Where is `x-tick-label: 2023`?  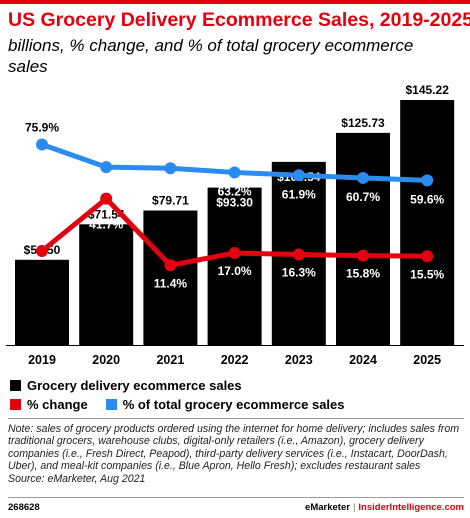
x-tick-label: 2023 is located at coordinates (299, 360).